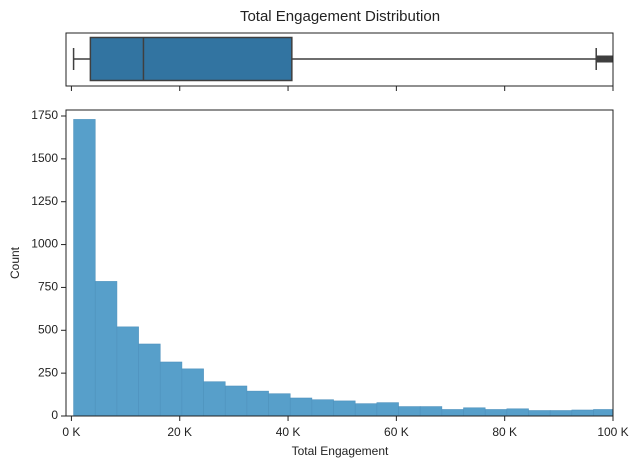  What do you see at coordinates (44, 201) in the screenshot?
I see `y-tick-label: 1250` at bounding box center [44, 201].